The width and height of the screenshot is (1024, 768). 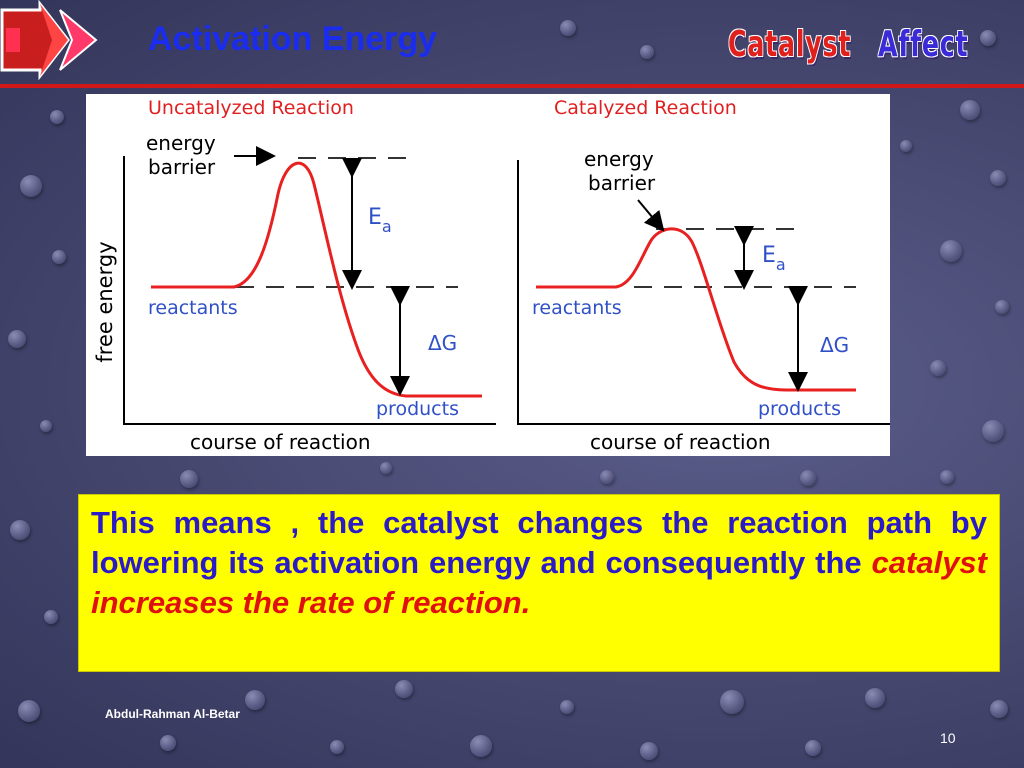 What do you see at coordinates (181, 143) in the screenshot?
I see `left-barrier-label-line1: energy` at bounding box center [181, 143].